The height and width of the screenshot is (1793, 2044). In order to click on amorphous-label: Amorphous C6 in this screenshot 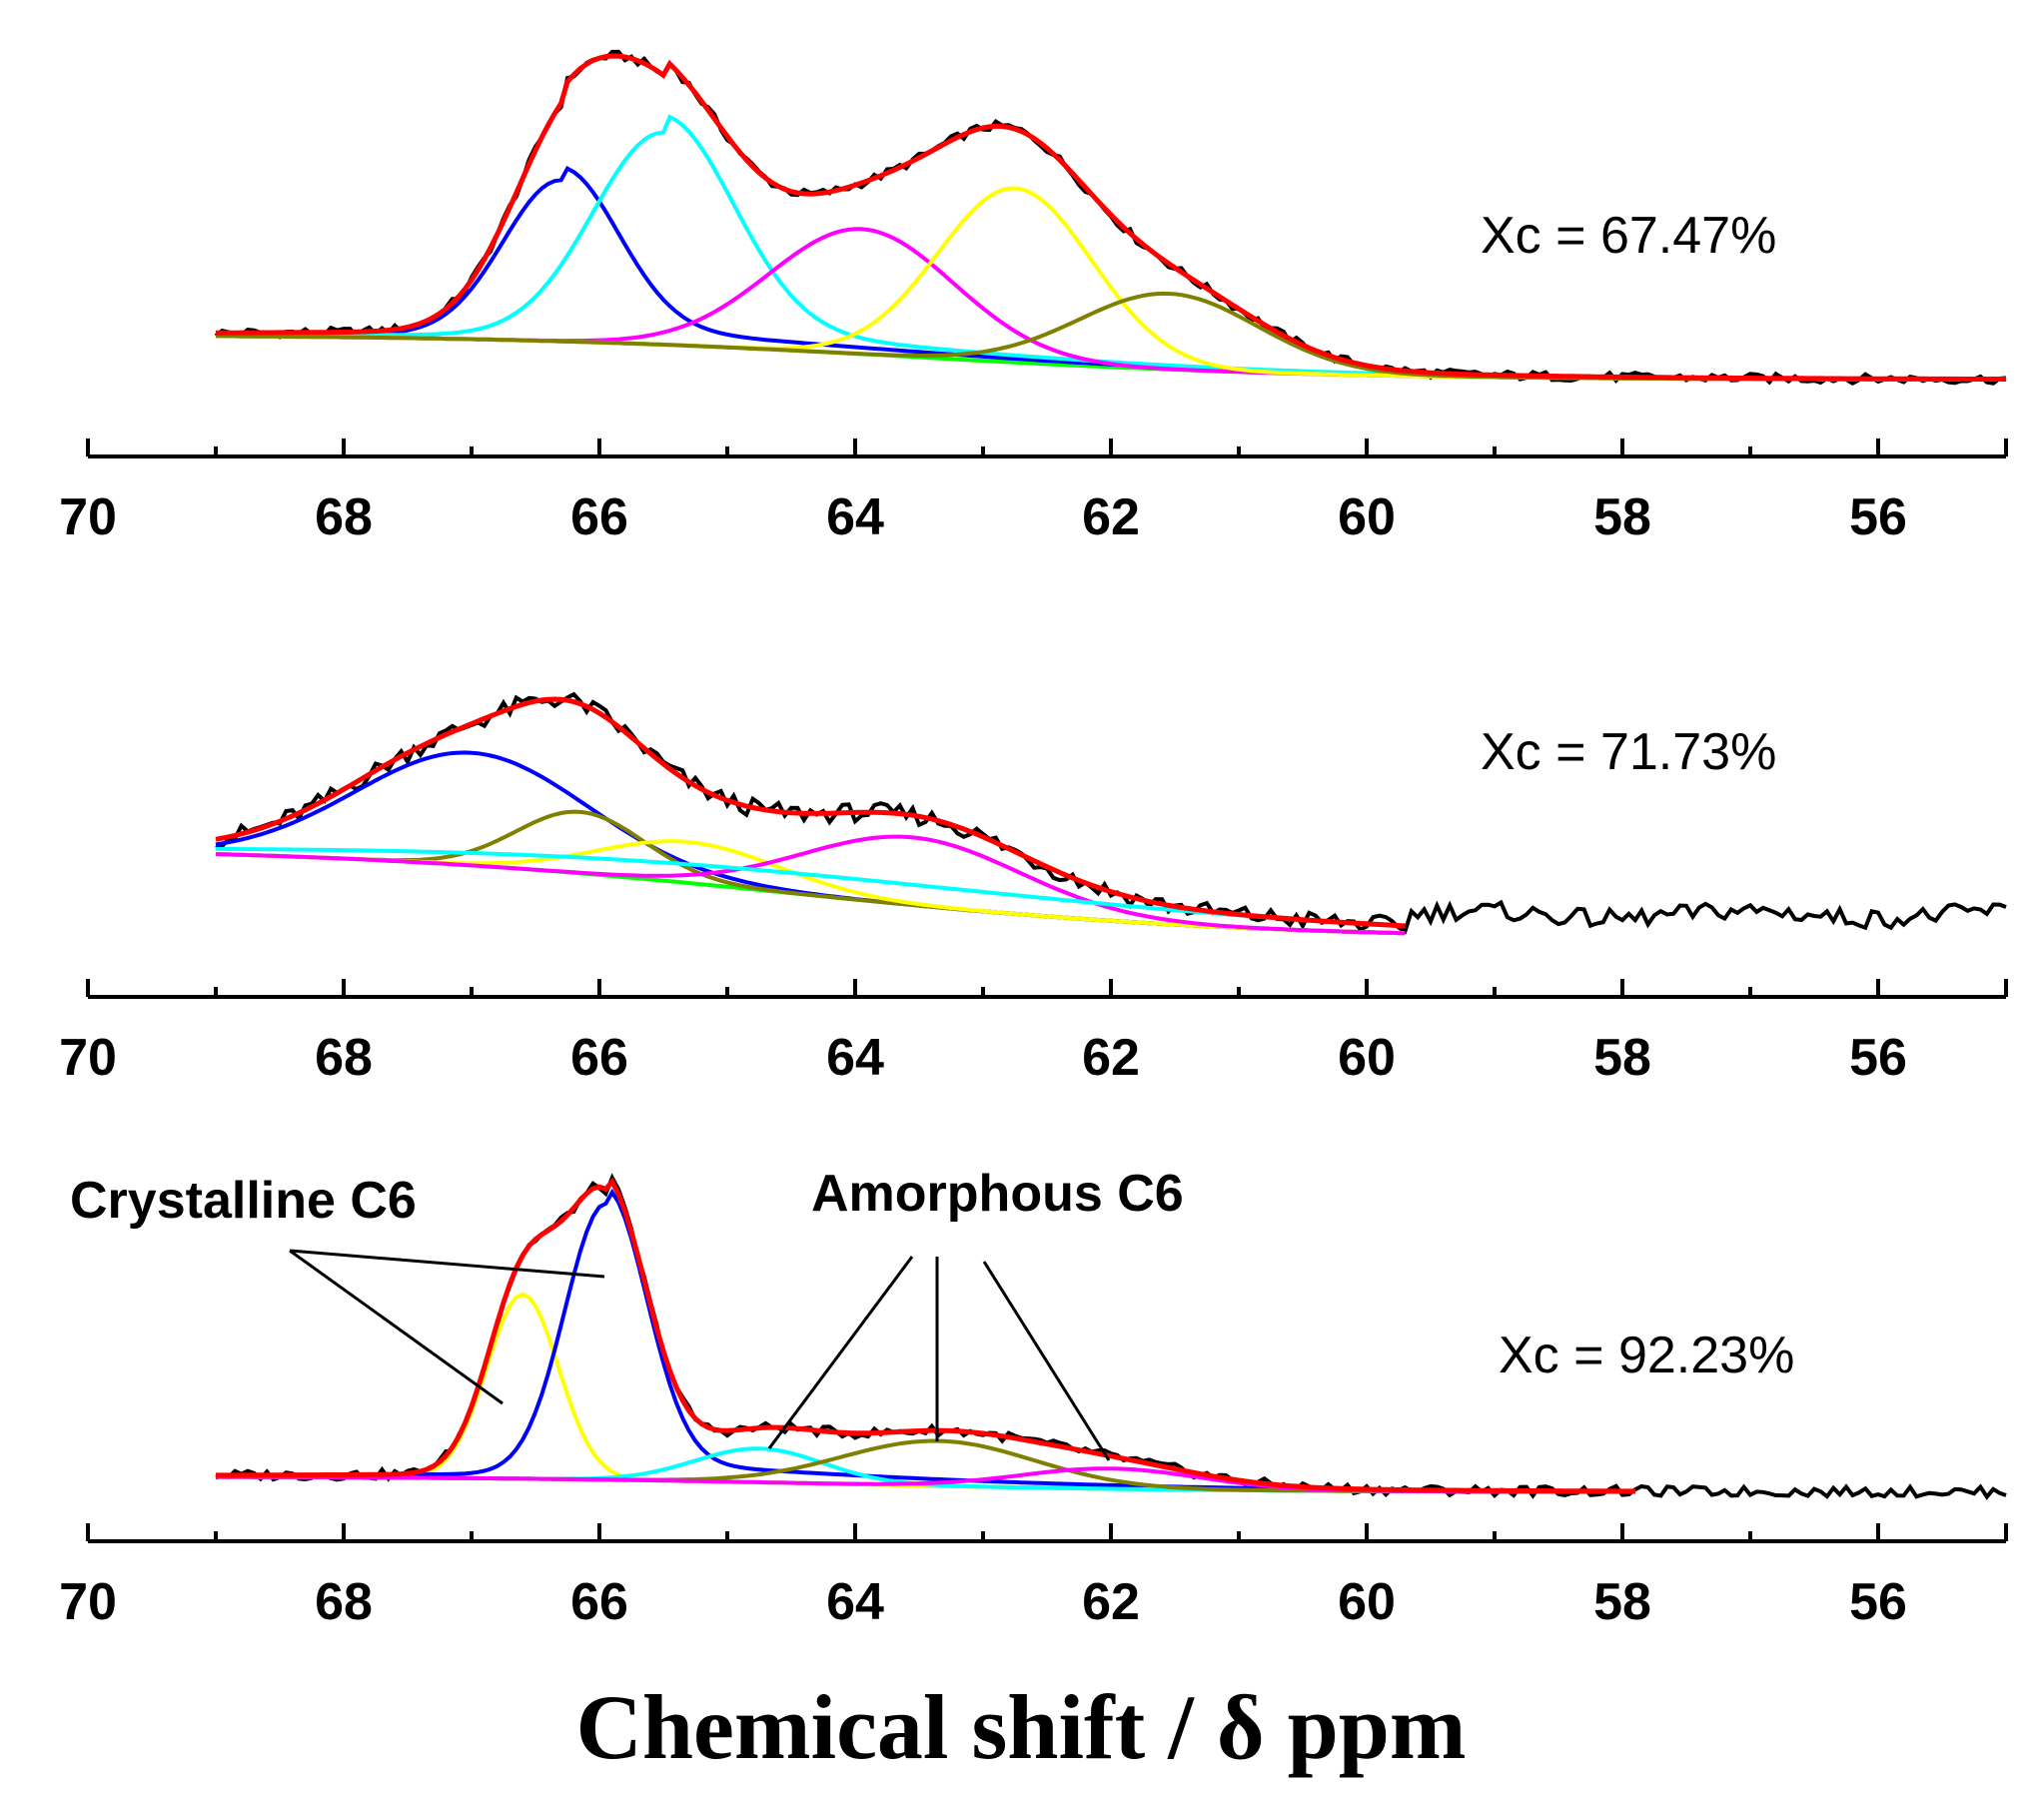, I will do `click(997, 1194)`.